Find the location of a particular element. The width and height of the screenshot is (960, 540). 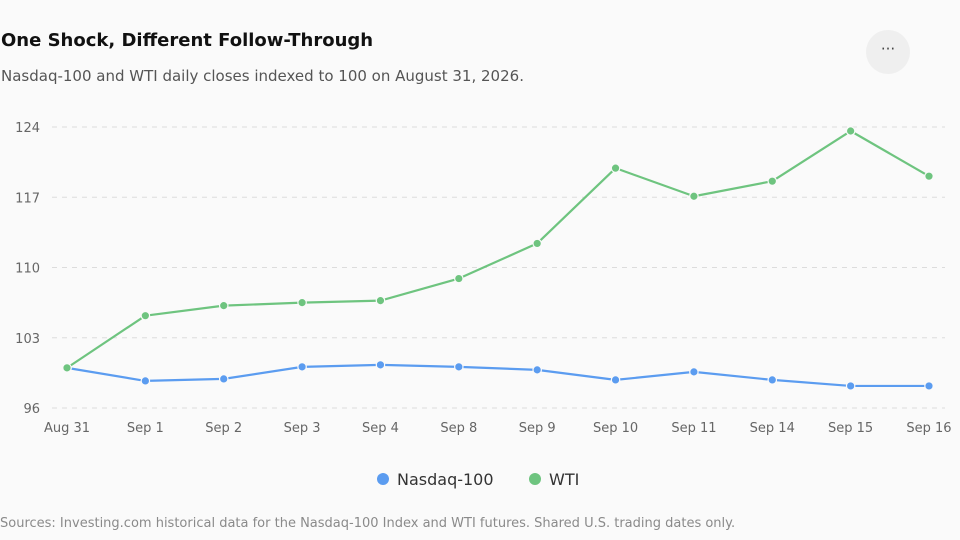

chart-menu-button: ··· is located at coordinates (888, 52).